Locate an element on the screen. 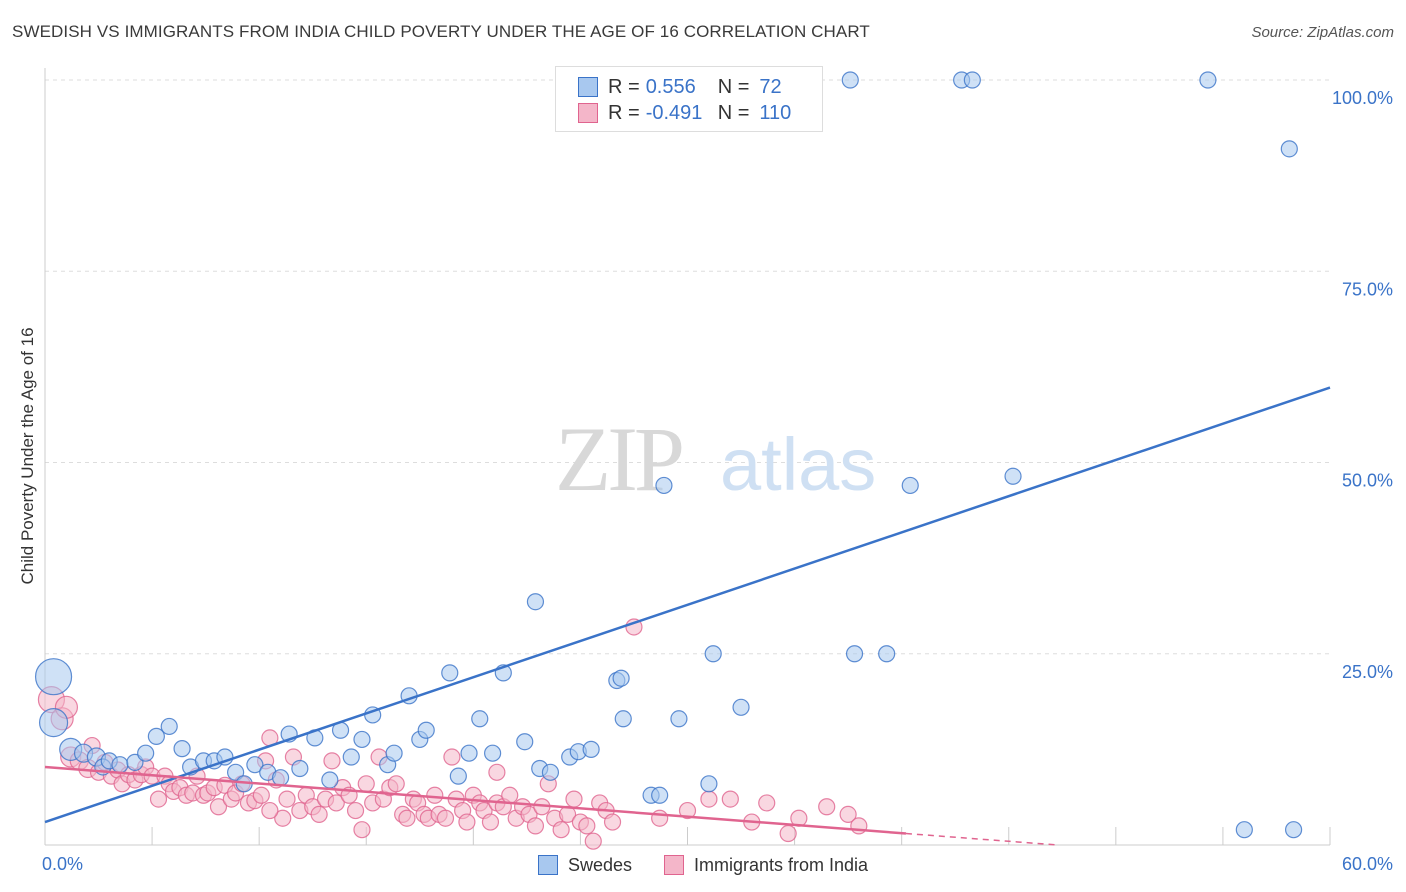 The width and height of the screenshot is (1406, 892). x-tick-label: 0.0% is located at coordinates (62, 864).